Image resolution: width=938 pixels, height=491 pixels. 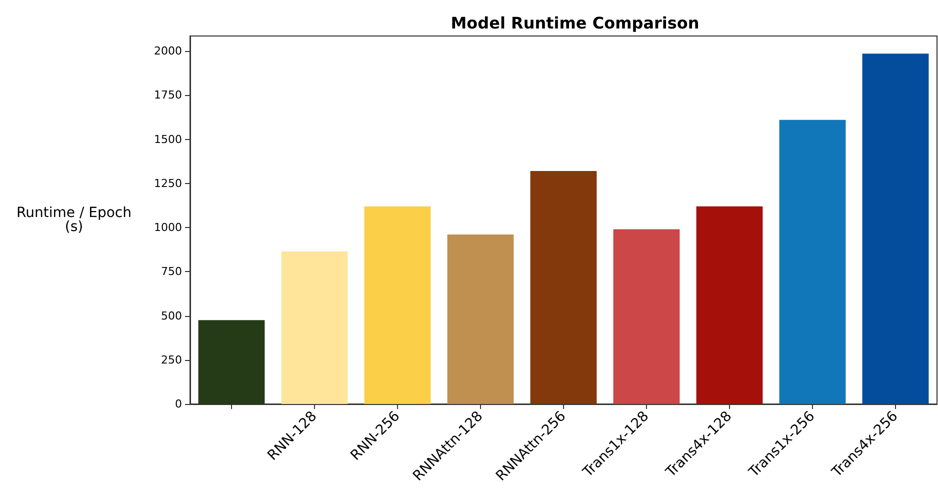 What do you see at coordinates (171, 359) in the screenshot?
I see `y-tick-label: 250` at bounding box center [171, 359].